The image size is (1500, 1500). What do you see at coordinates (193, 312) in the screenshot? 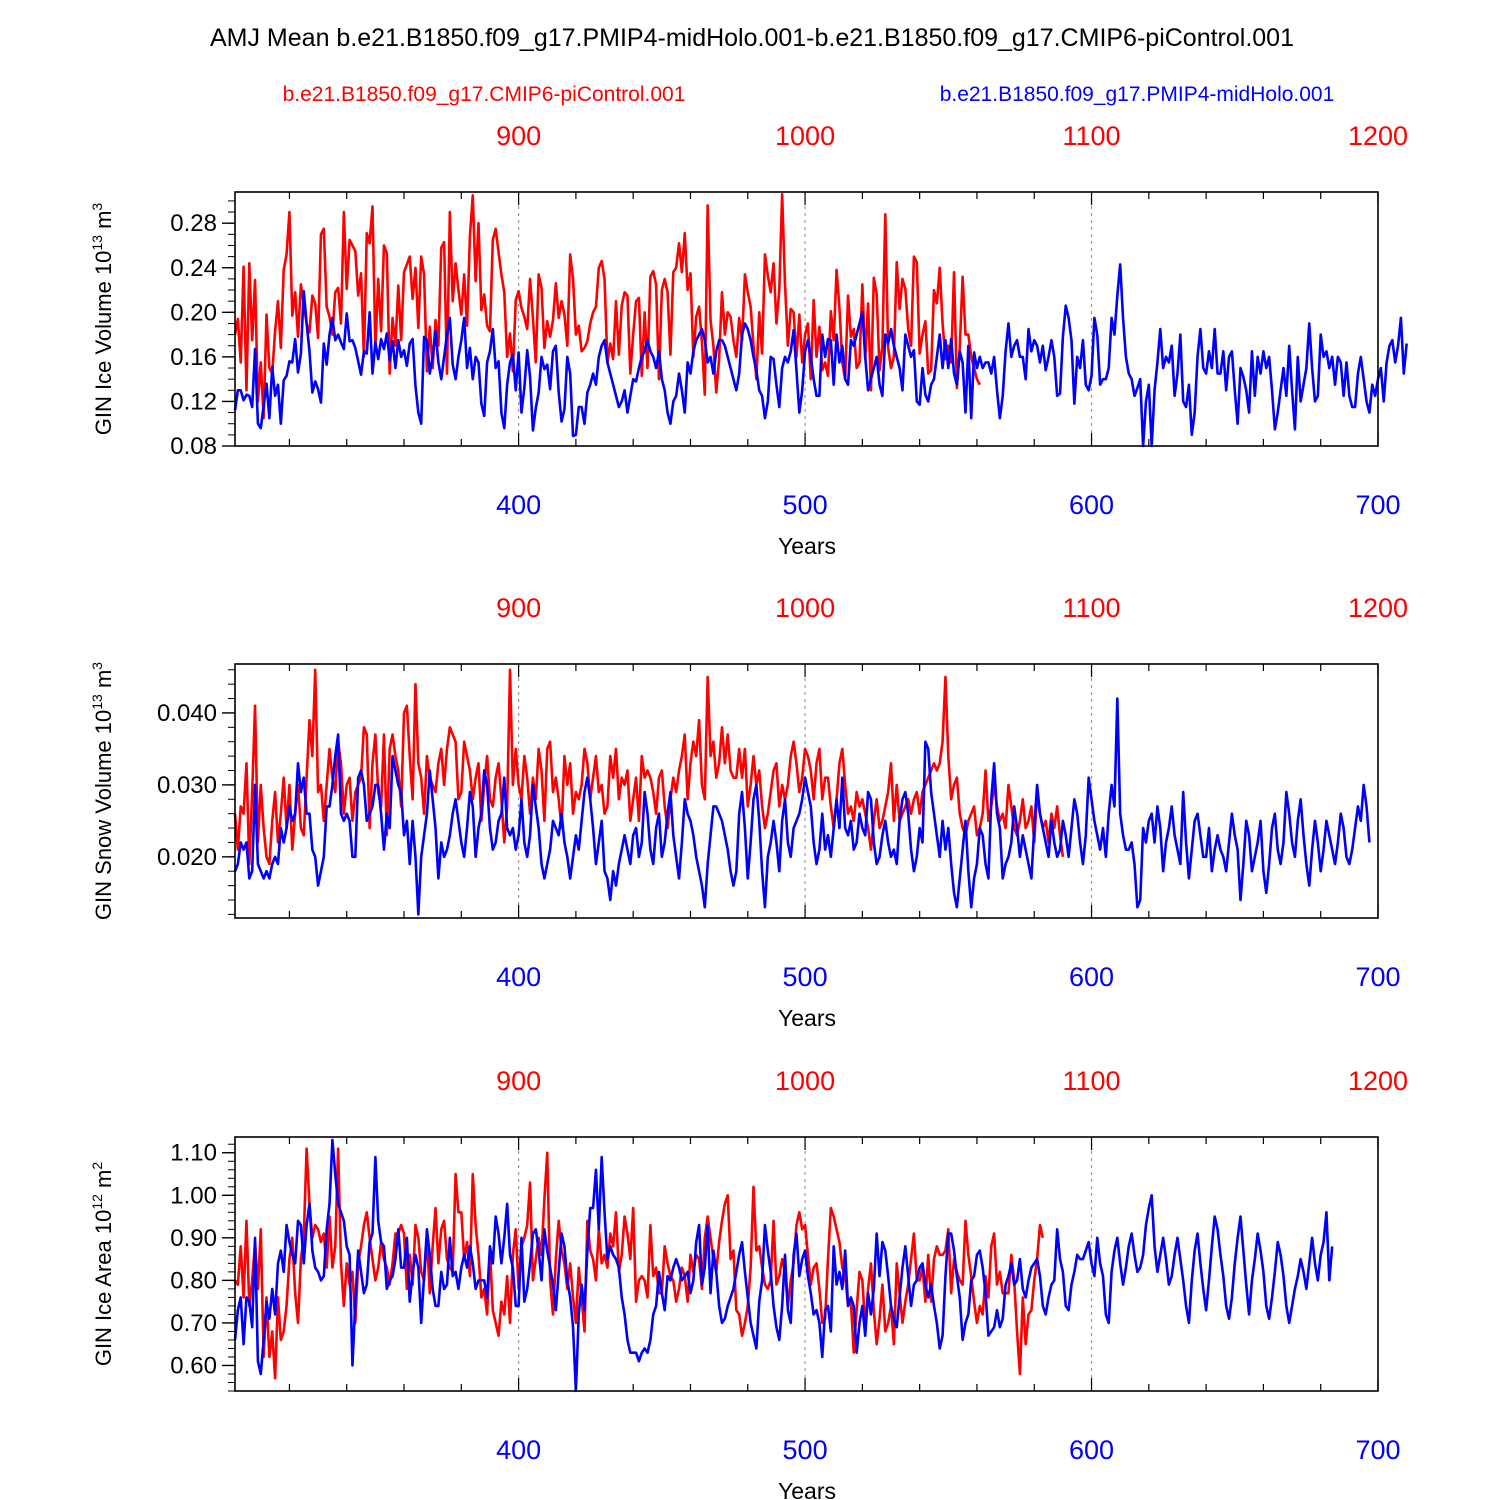
I see `ytick-label: 0.20` at bounding box center [193, 312].